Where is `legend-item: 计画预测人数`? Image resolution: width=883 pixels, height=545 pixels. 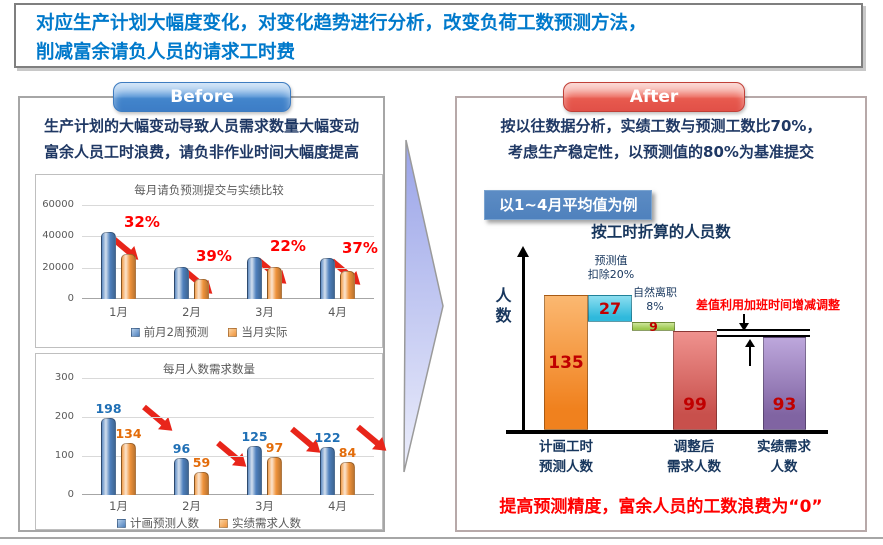
legend-item: 计画预测人数 is located at coordinates (158, 523).